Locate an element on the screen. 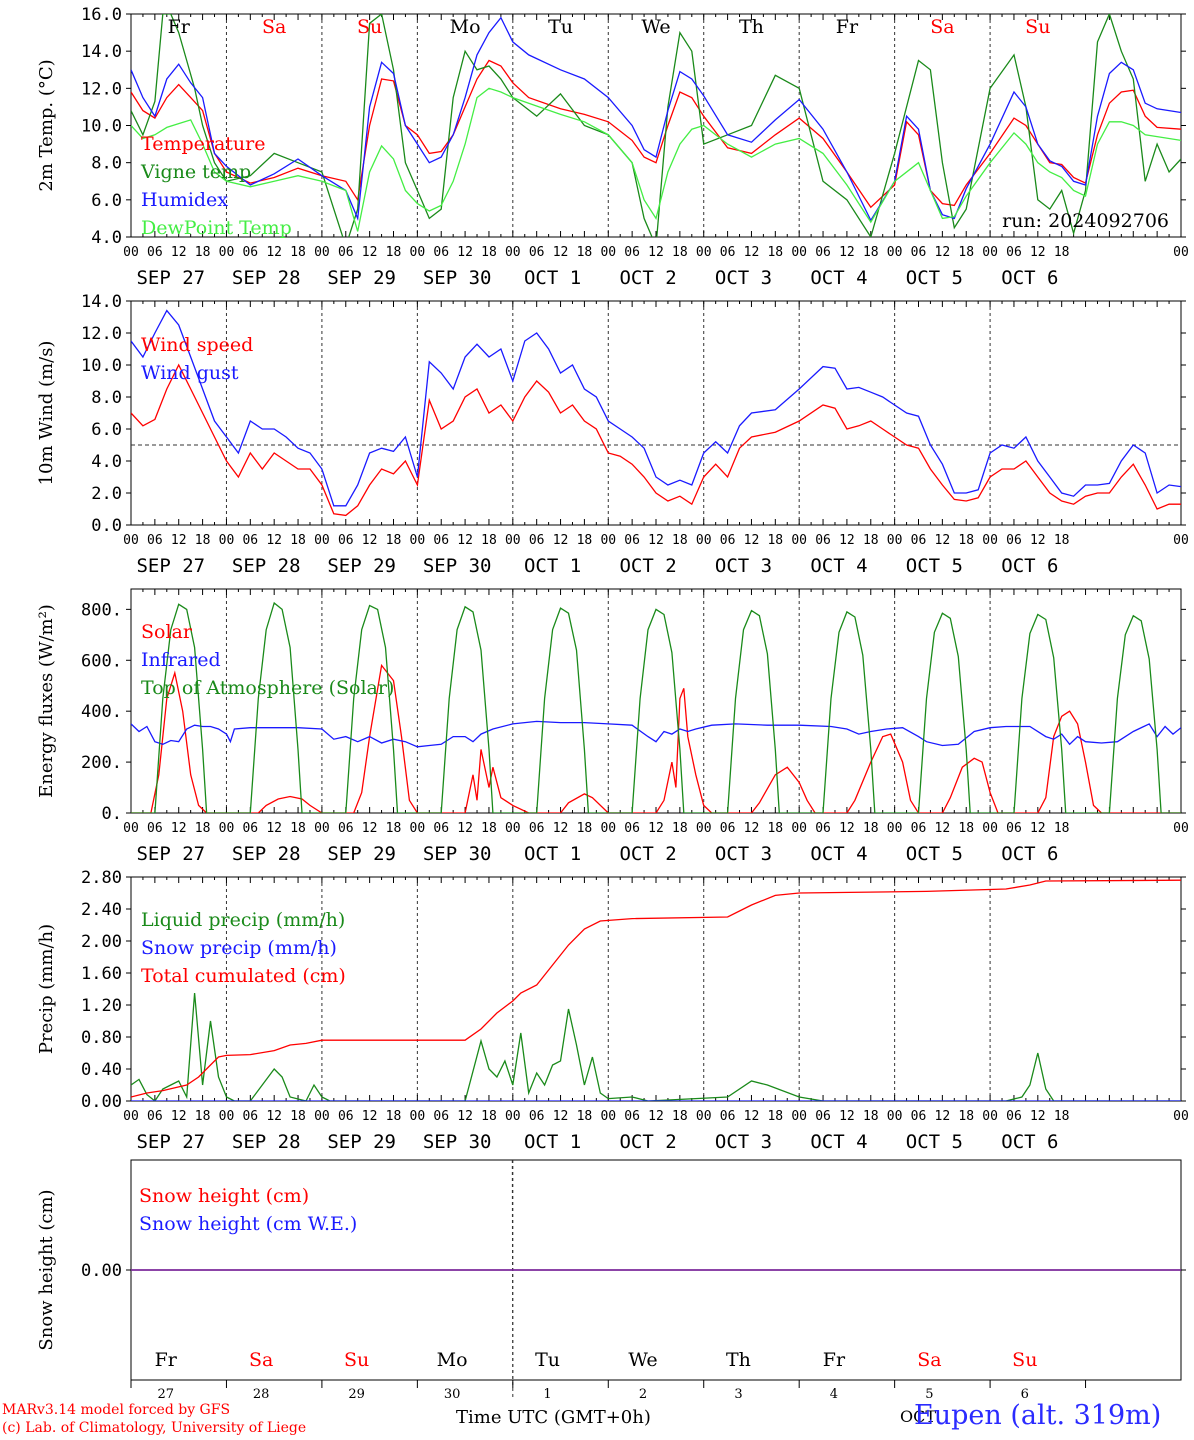 The image size is (1194, 1440). legend-entry: Infrared is located at coordinates (181, 660).